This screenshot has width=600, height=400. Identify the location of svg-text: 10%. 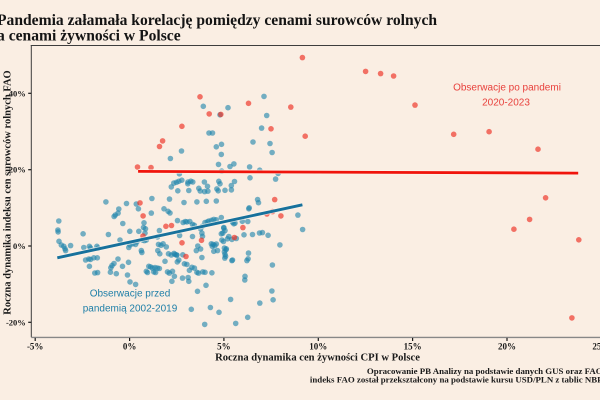
(318, 347).